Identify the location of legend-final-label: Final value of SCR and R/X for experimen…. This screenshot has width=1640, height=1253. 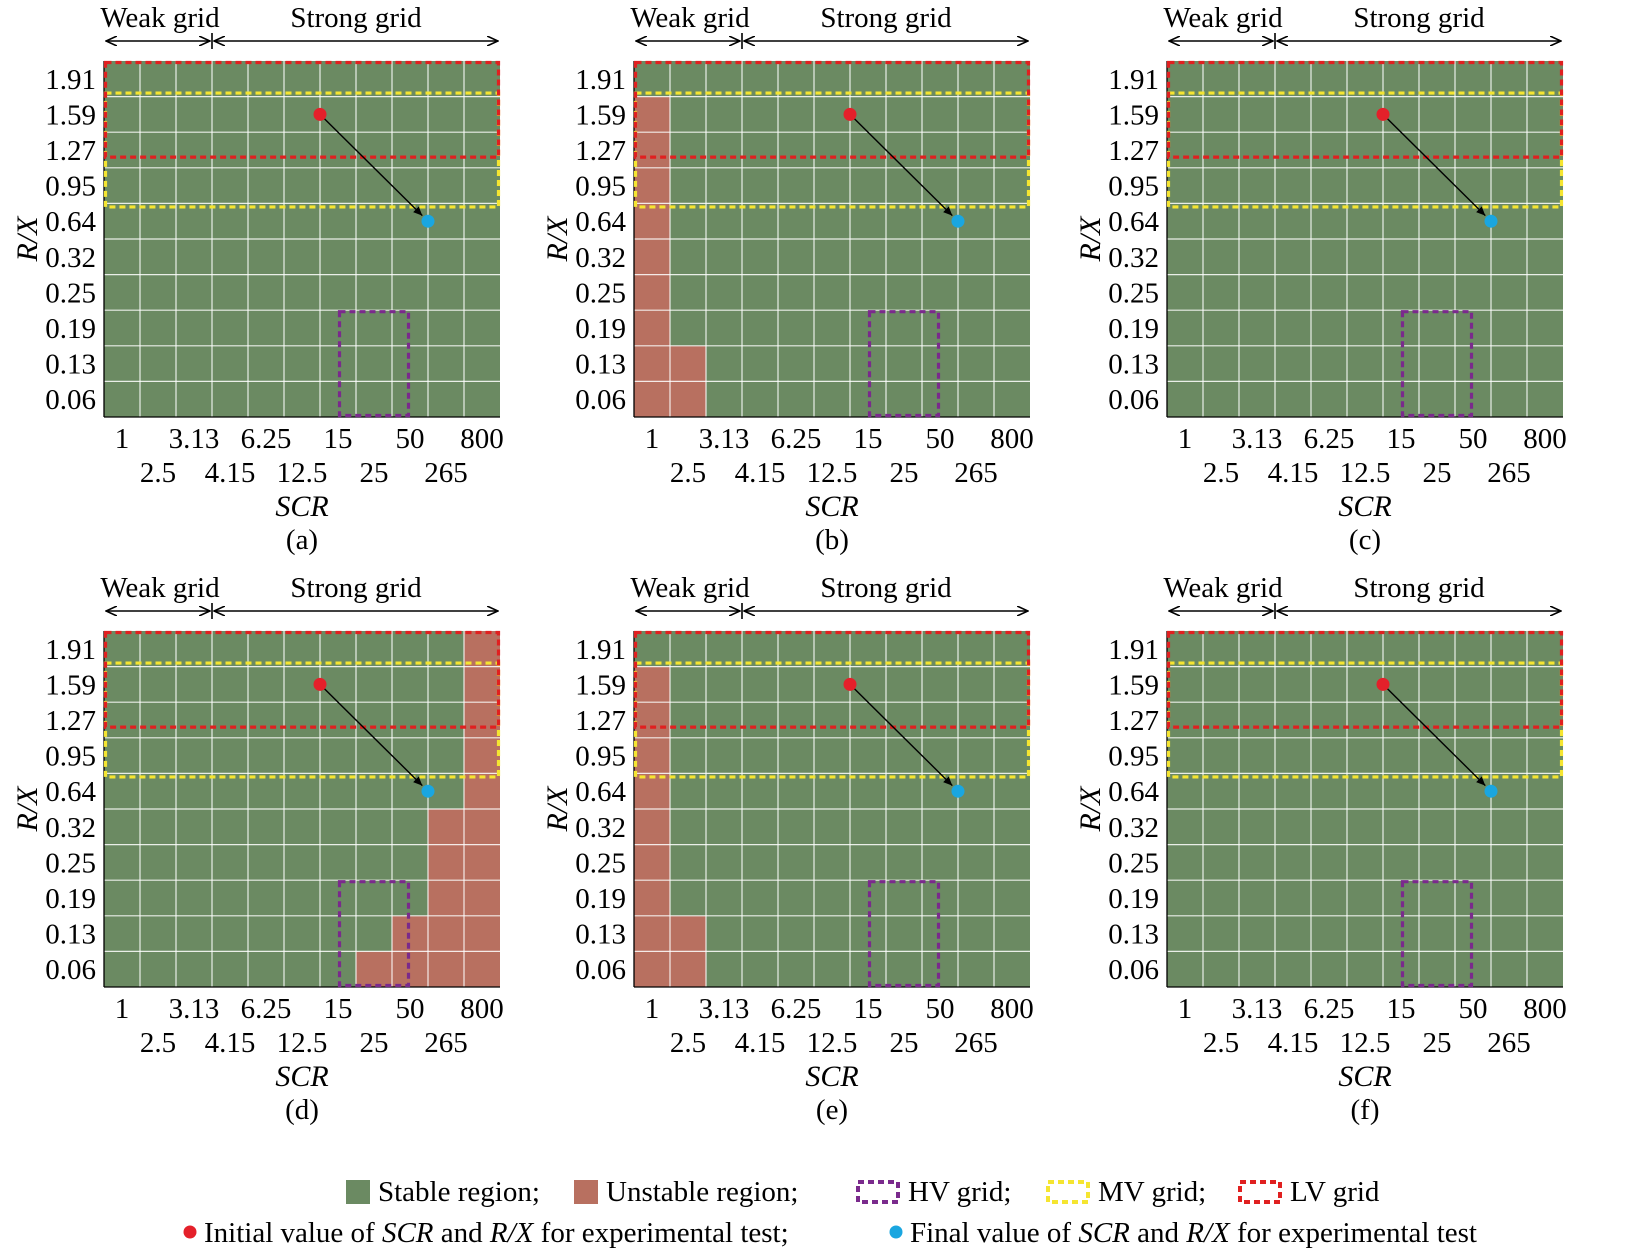
(1193, 1233).